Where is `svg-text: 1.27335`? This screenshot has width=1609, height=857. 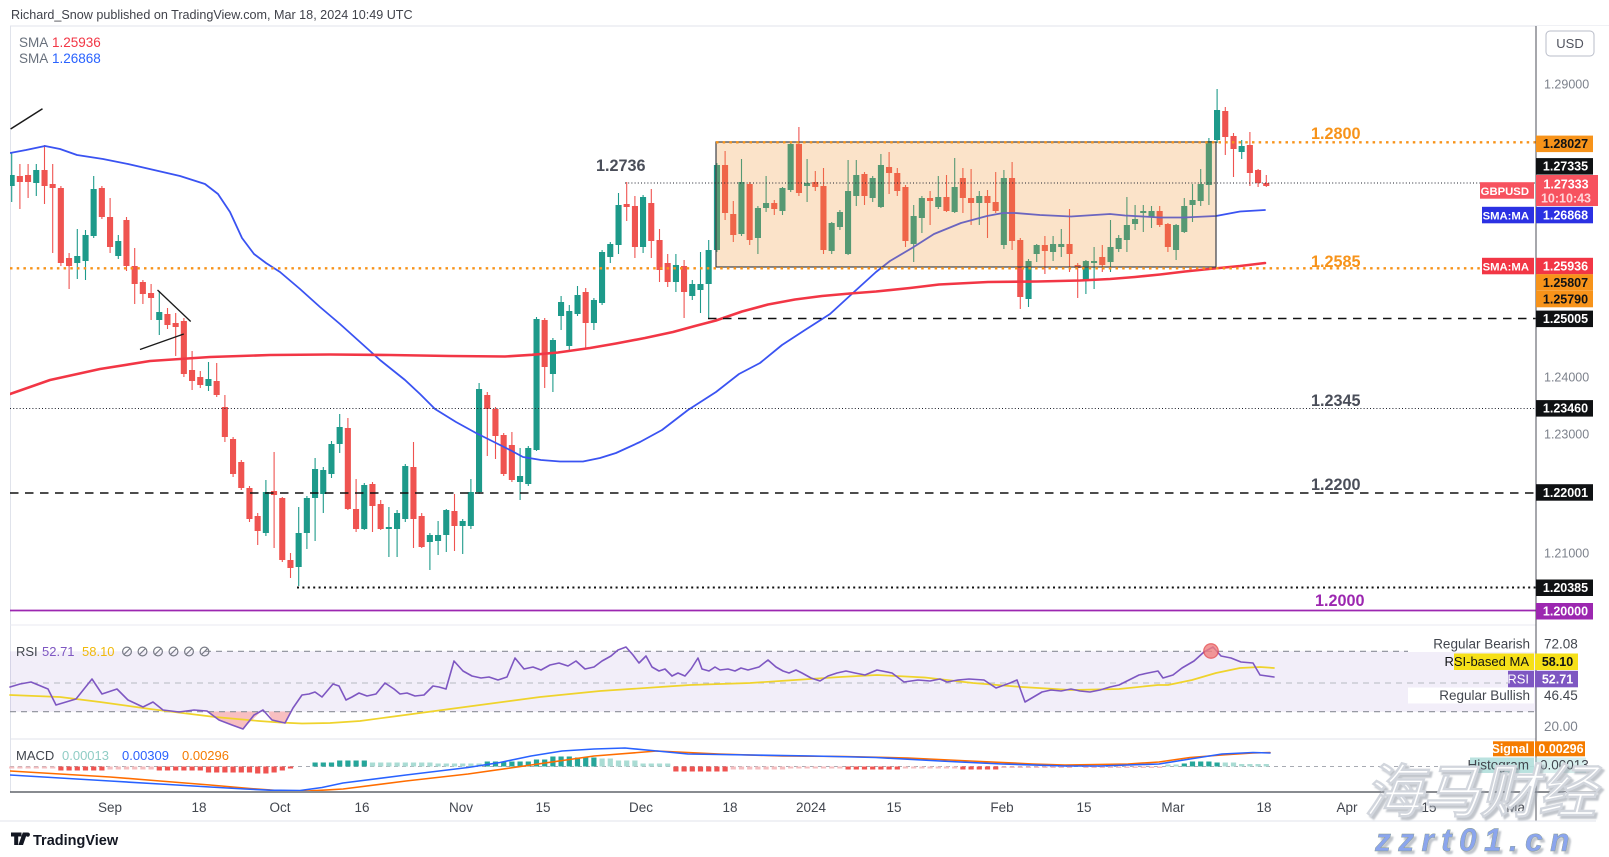 svg-text: 1.27335 is located at coordinates (1565, 167).